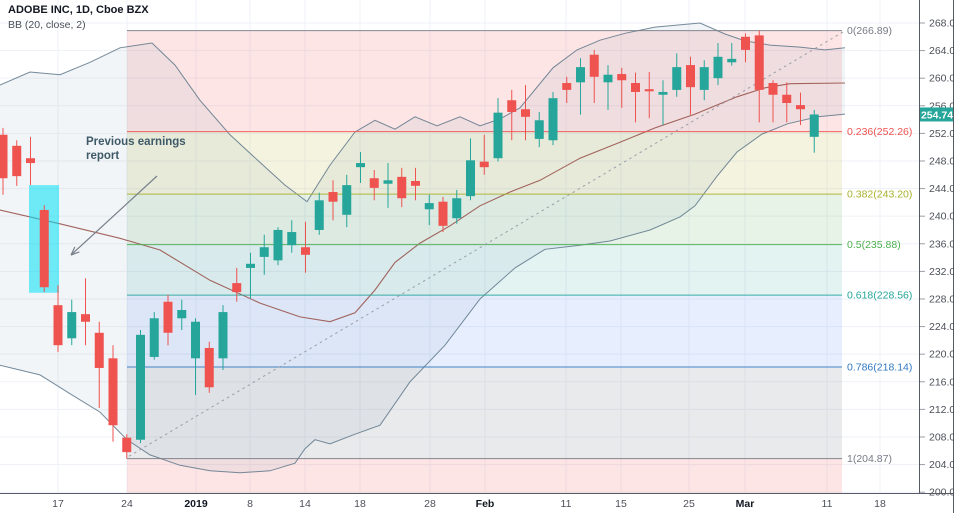  What do you see at coordinates (869, 31) in the screenshot?
I see `fib-level-label: 0(266.89)` at bounding box center [869, 31].